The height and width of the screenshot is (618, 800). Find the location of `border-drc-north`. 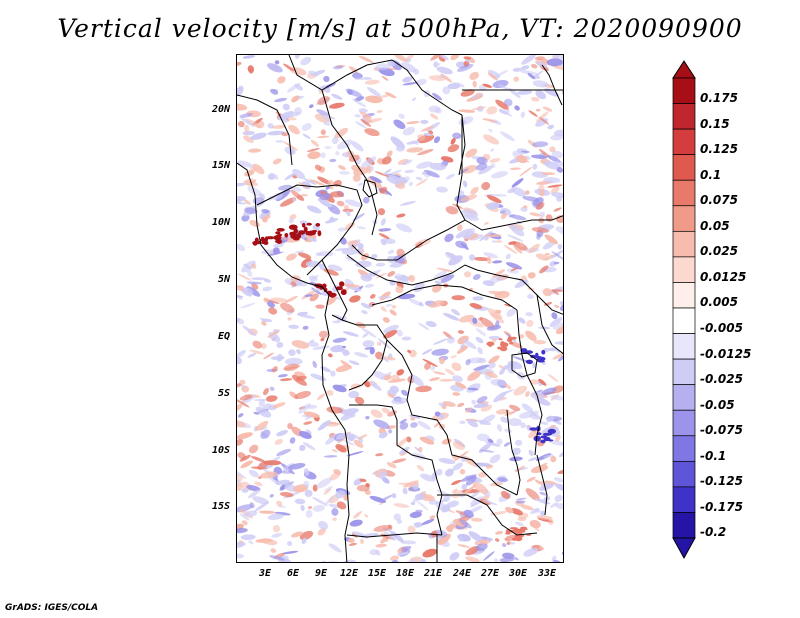

border-drc-north is located at coordinates (444, 297).